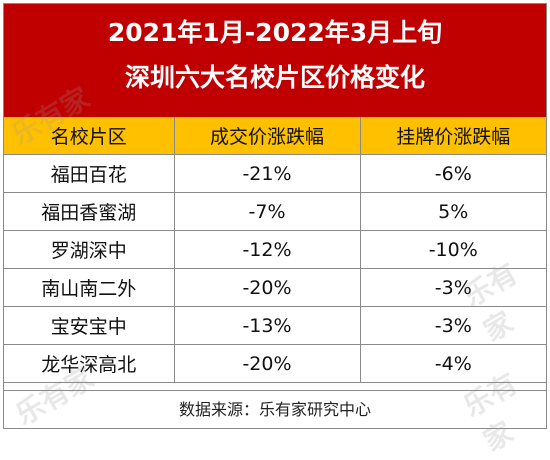 The image size is (550, 460). I want to click on cell-listing-change: -4%, so click(452, 363).